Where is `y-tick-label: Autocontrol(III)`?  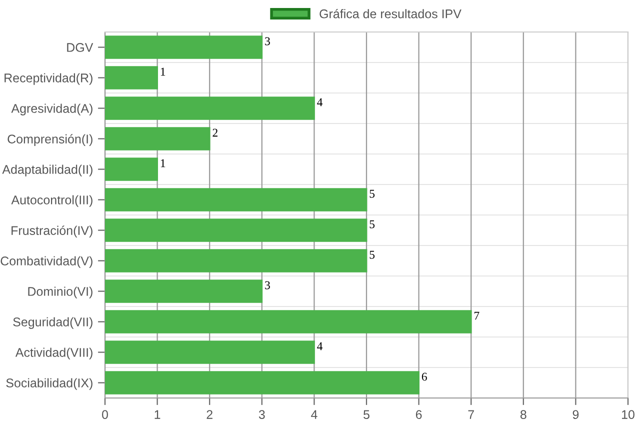
y-tick-label: Autocontrol(III) is located at coordinates (51, 201).